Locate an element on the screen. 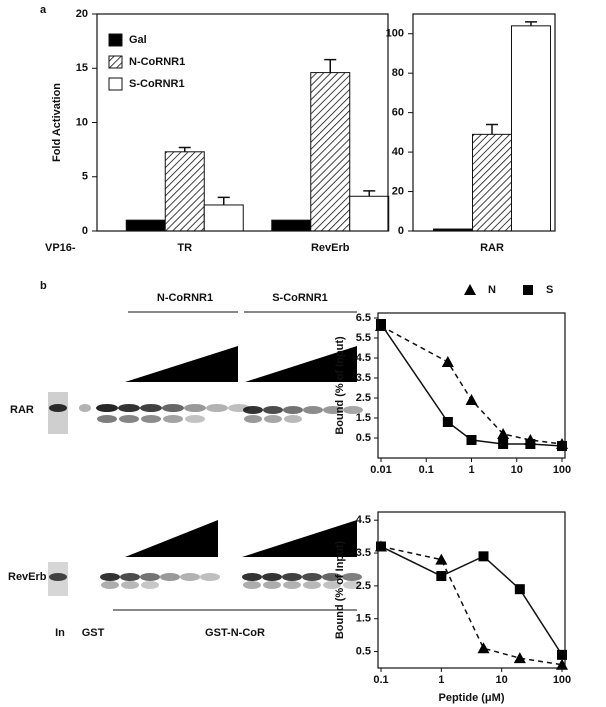 This screenshot has width=606, height=707. panel-label: b is located at coordinates (43, 286).